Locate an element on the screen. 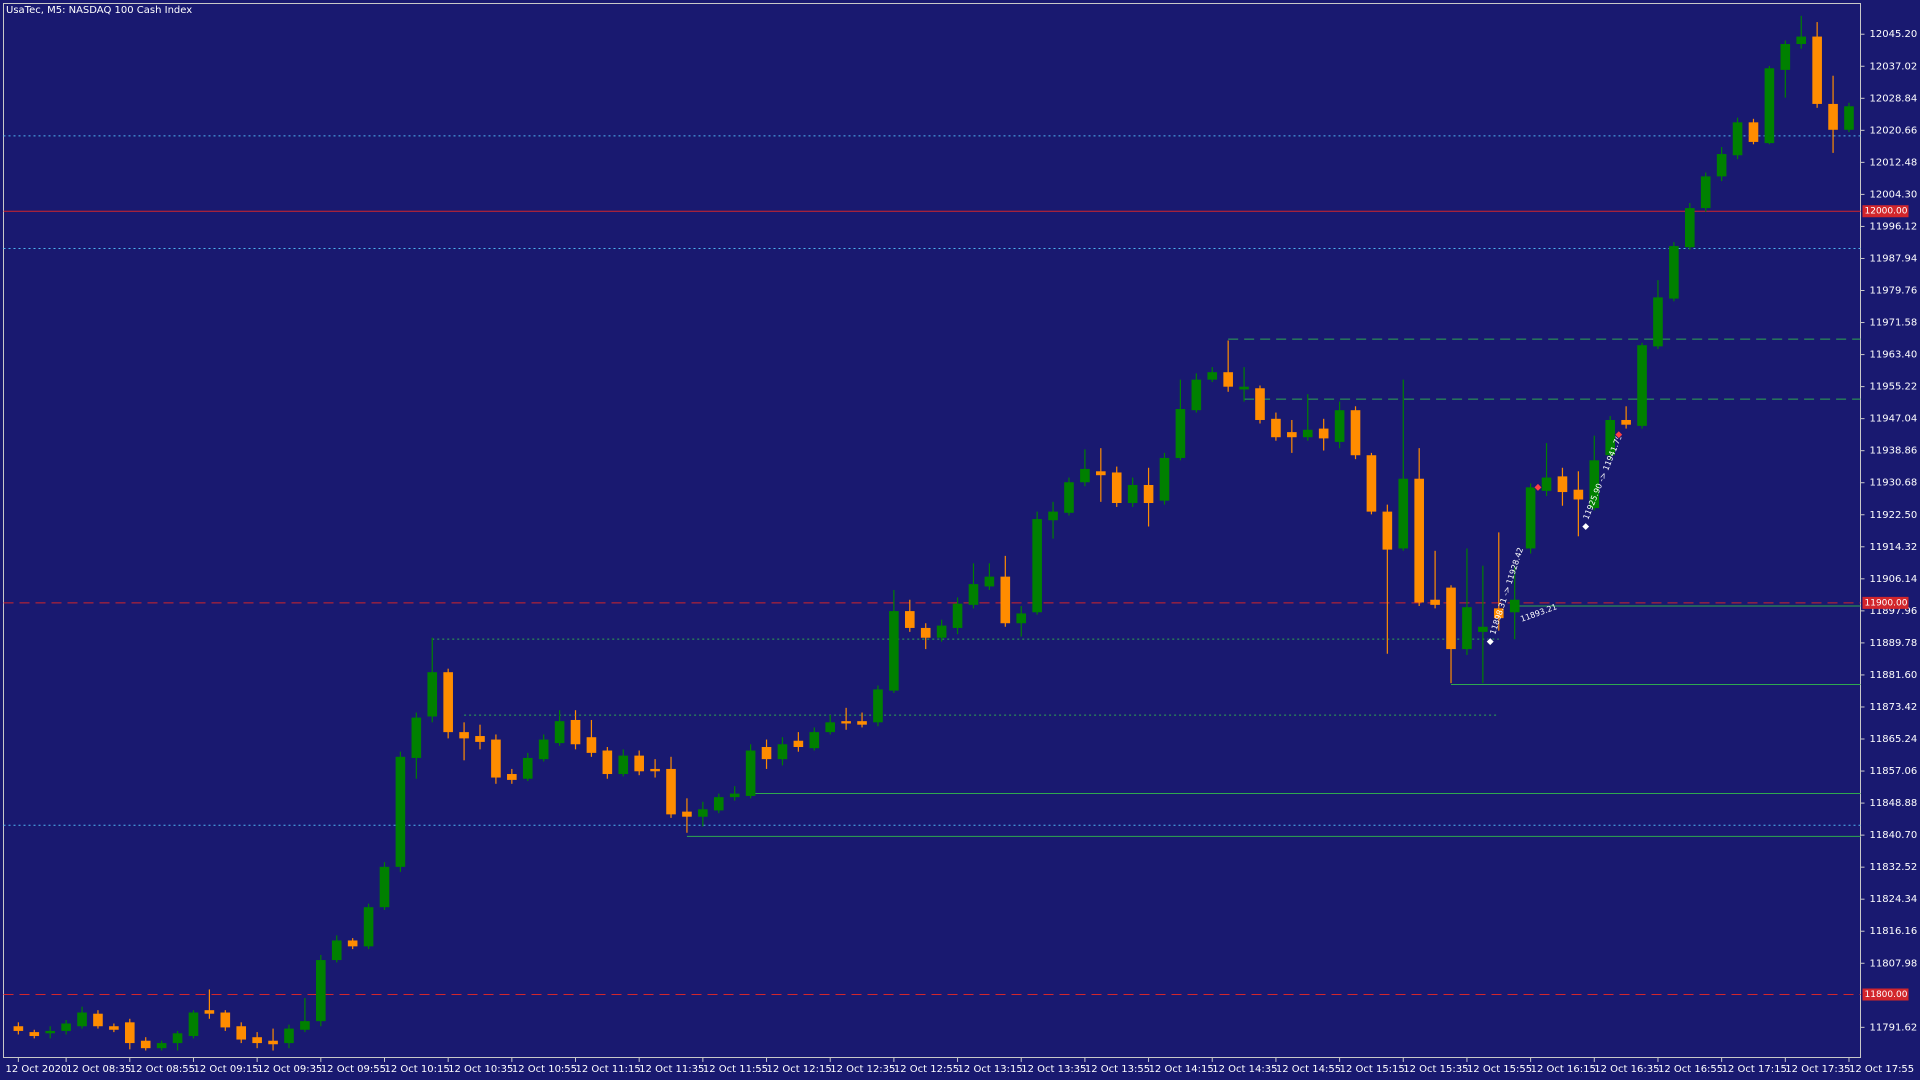 The width and height of the screenshot is (1920, 1080). y-tick-label: 11987.94 is located at coordinates (1894, 258).